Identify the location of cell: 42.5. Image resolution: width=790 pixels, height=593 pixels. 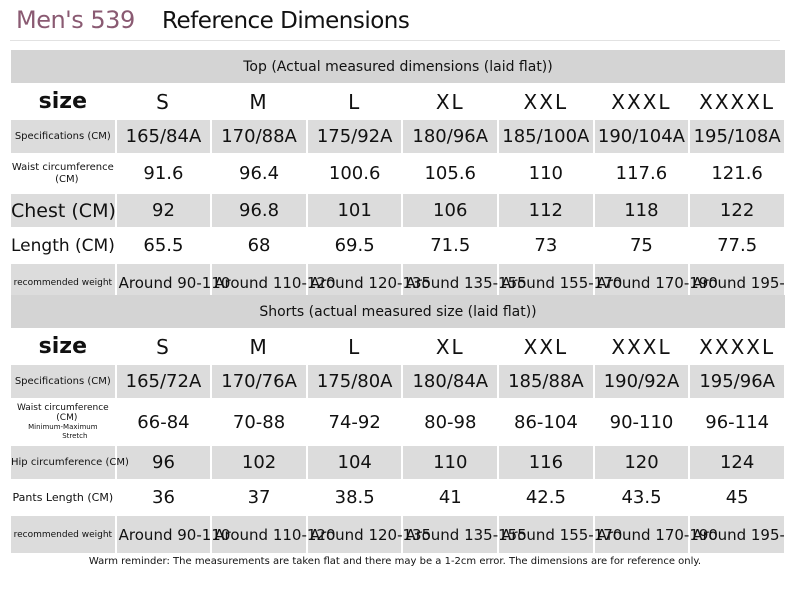
(546, 498).